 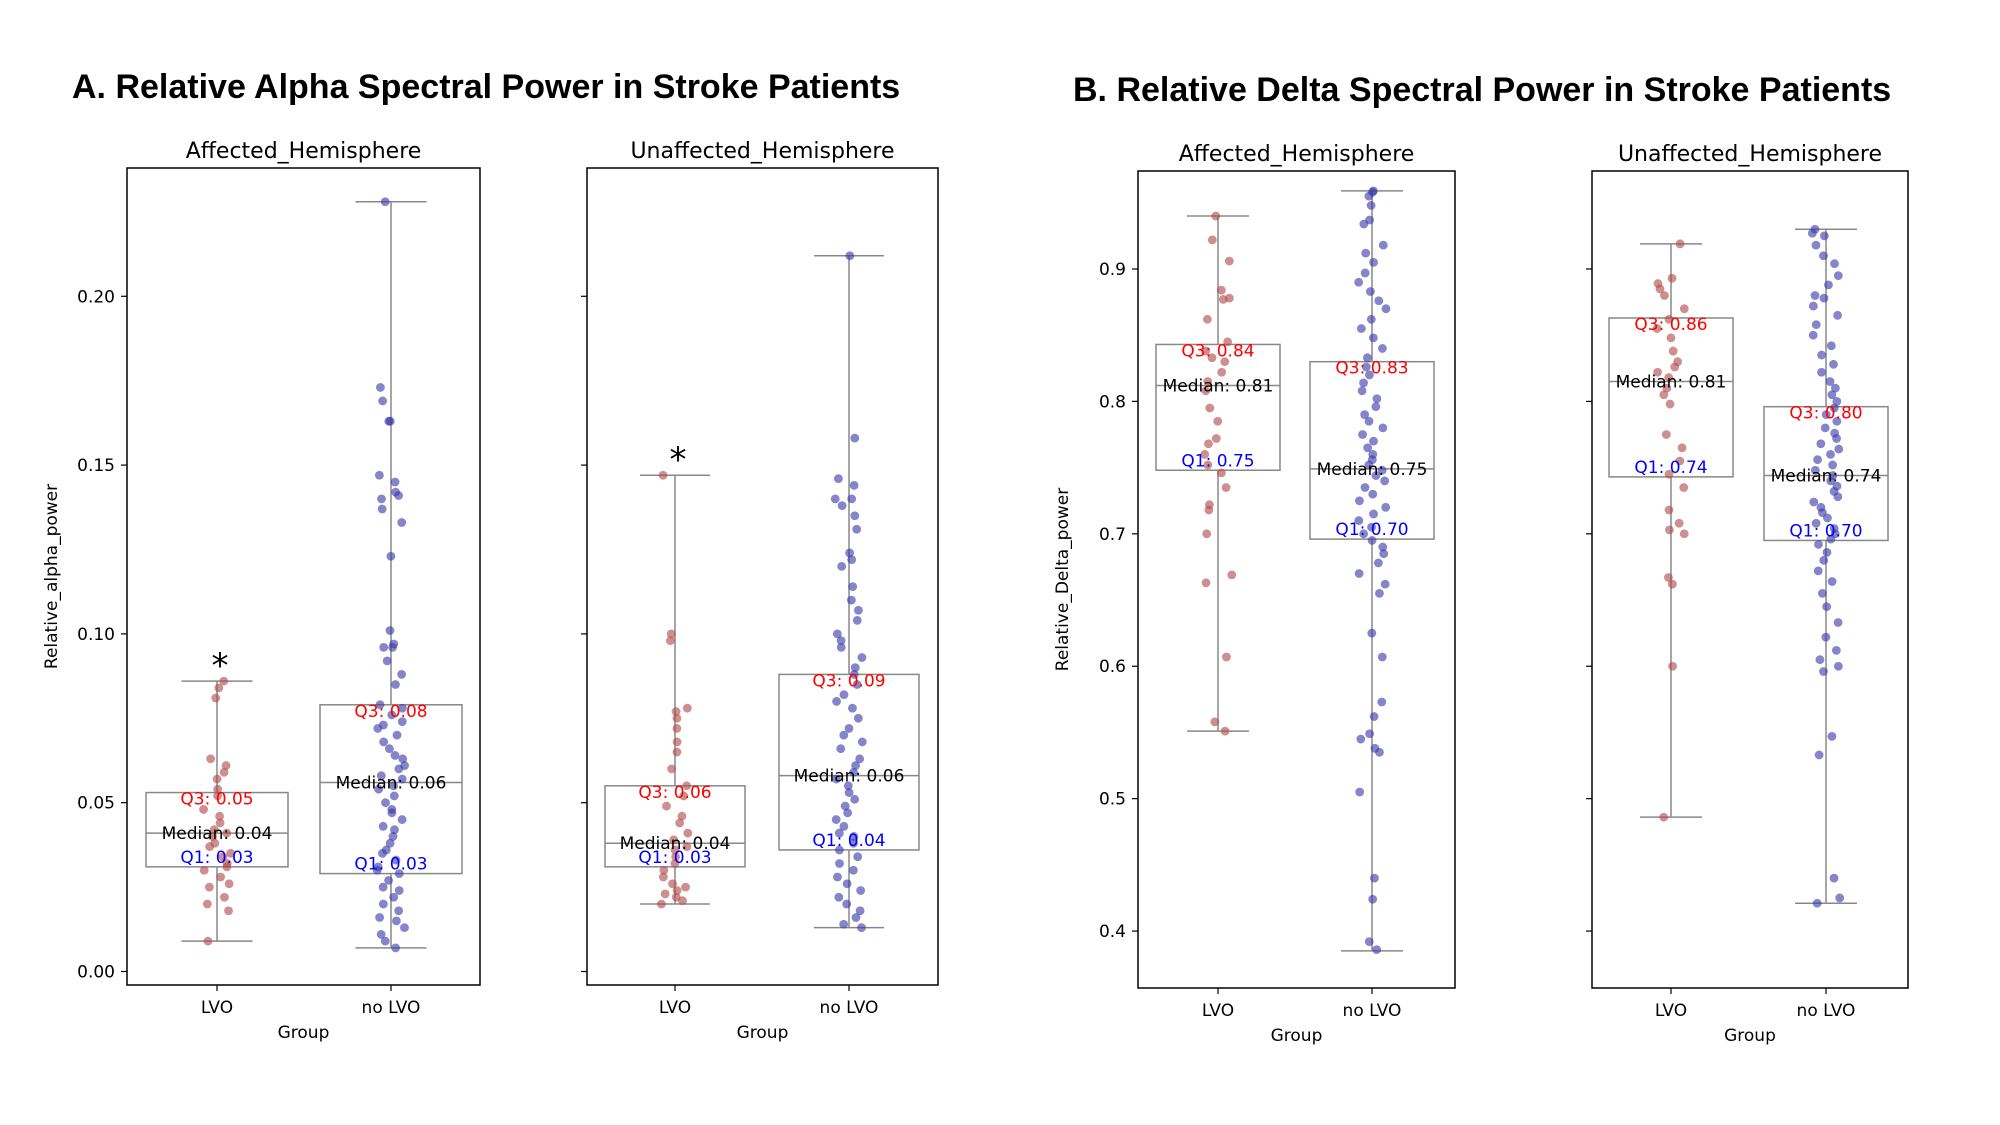 What do you see at coordinates (1218, 387) in the screenshot?
I see `median-annotation: Median: 0.81` at bounding box center [1218, 387].